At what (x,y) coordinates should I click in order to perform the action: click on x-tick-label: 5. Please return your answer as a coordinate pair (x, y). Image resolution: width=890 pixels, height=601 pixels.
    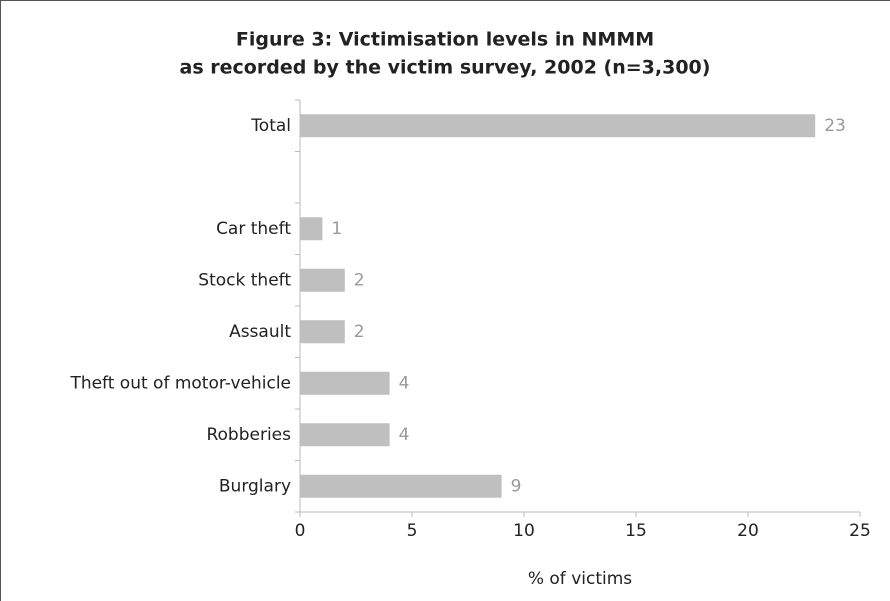
    Looking at the image, I should click on (412, 531).